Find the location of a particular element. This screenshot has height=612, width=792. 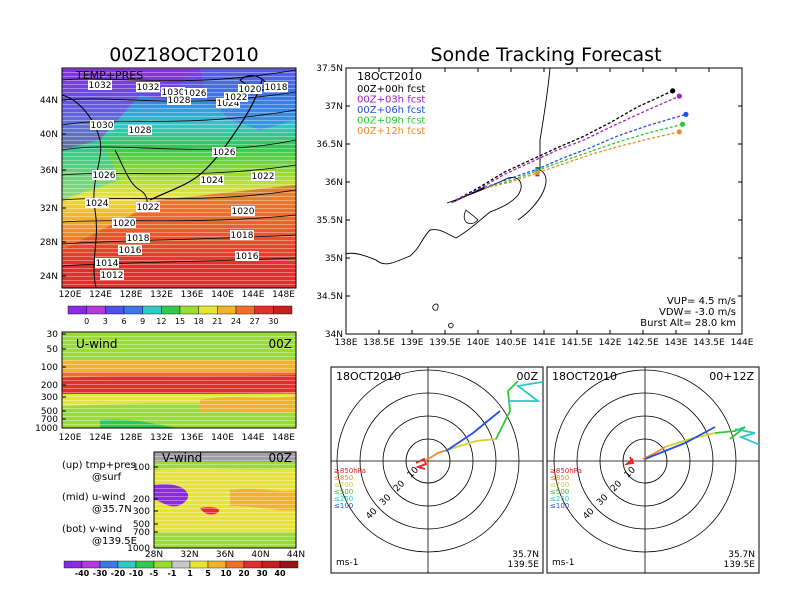

level-legend: ≥850hPa is located at coordinates (350, 471).